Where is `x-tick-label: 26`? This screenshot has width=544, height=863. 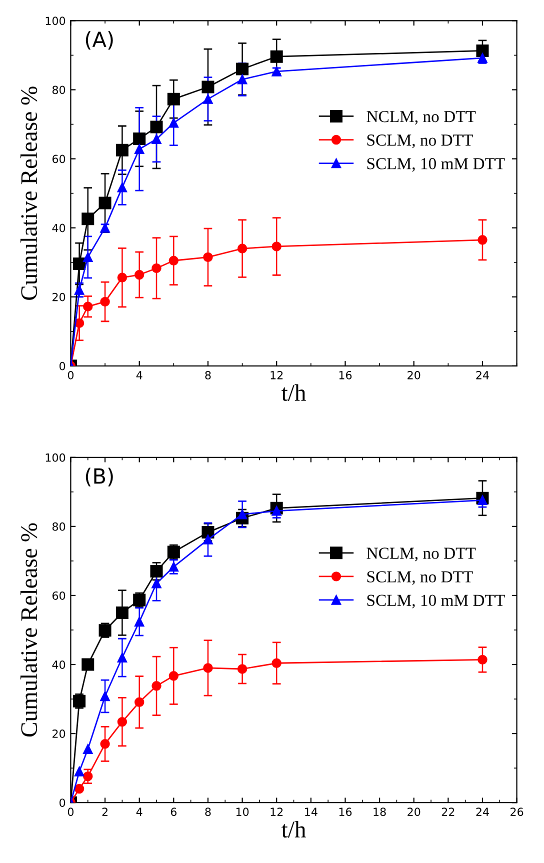 x-tick-label: 26 is located at coordinates (517, 812).